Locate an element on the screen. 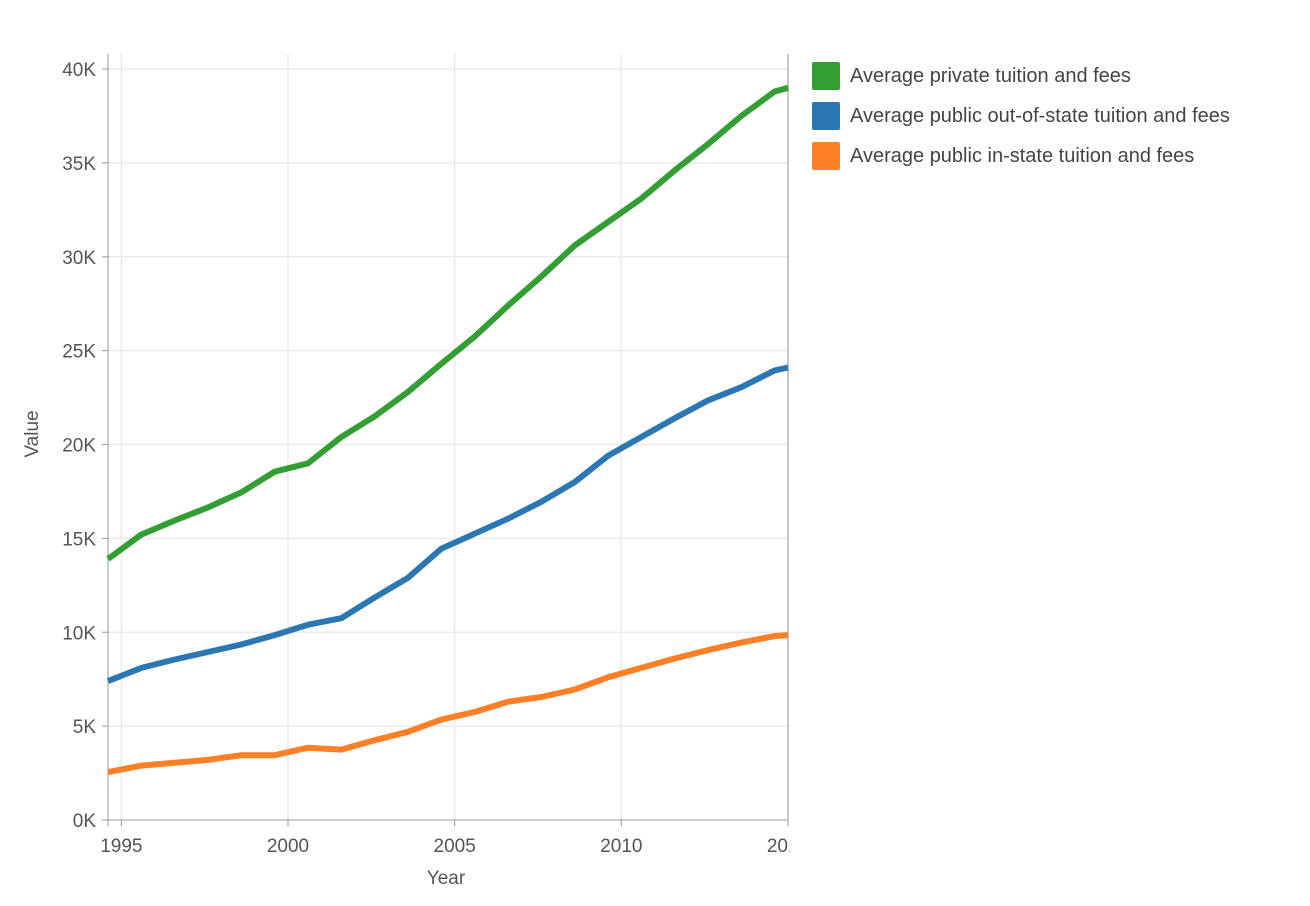 This screenshot has height=906, width=1310. y-tick-label: 5K is located at coordinates (85, 727).